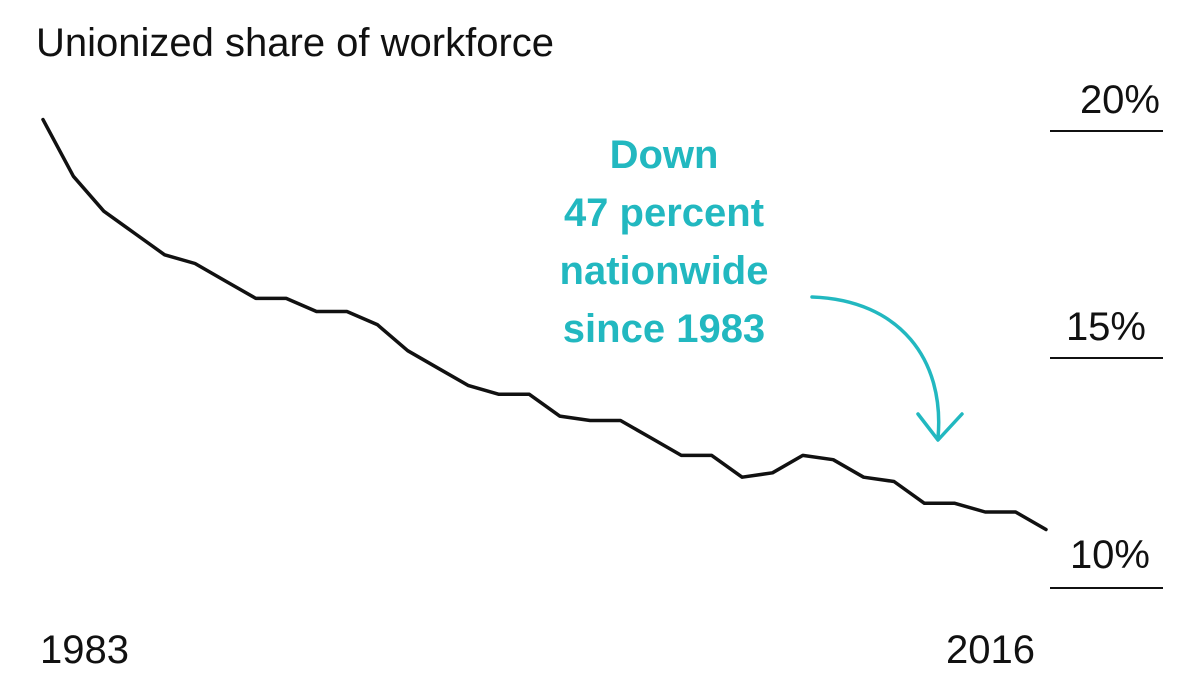 The height and width of the screenshot is (685, 1200). Describe the element at coordinates (664, 155) in the screenshot. I see `annotation-line-1: Down` at that location.